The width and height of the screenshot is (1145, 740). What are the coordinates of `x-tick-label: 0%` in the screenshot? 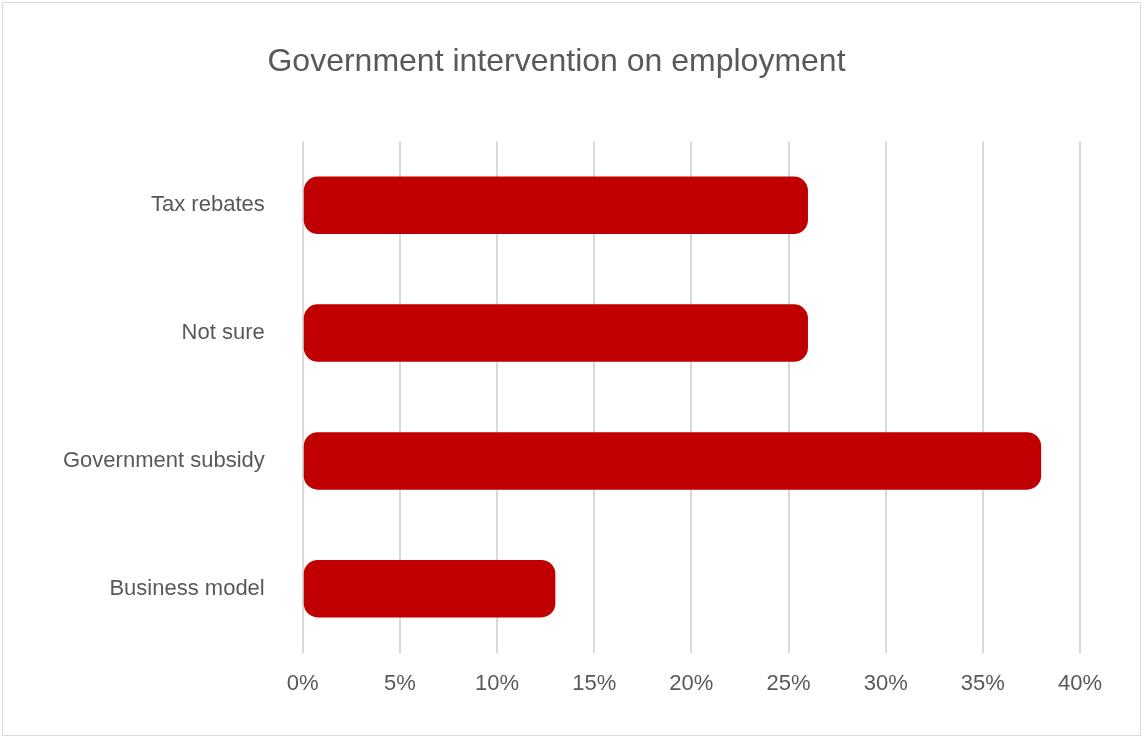 It's located at (302, 682).